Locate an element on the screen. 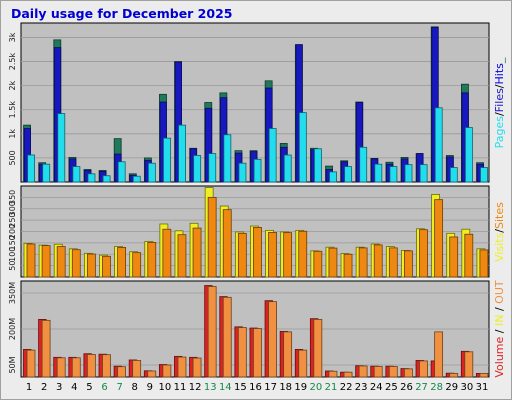  day-label: 27 is located at coordinates (421, 387).